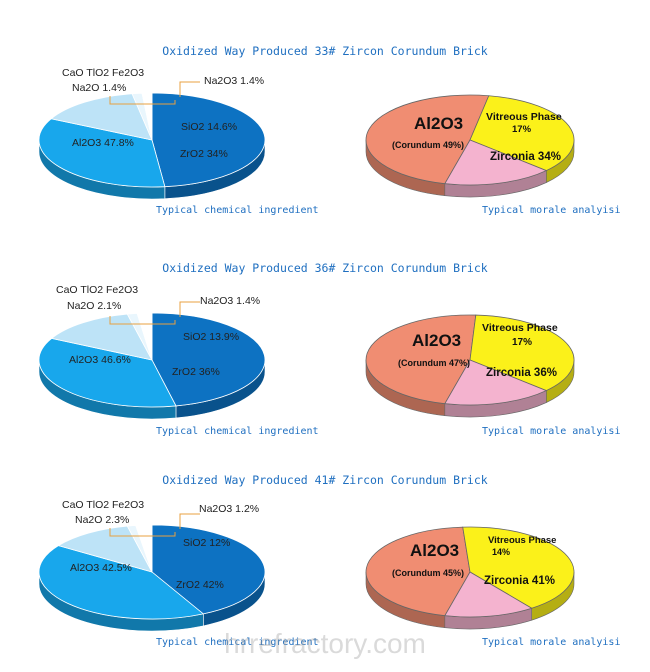  I want to click on label-vitreous-1: Vitreous Phase, so click(524, 117).